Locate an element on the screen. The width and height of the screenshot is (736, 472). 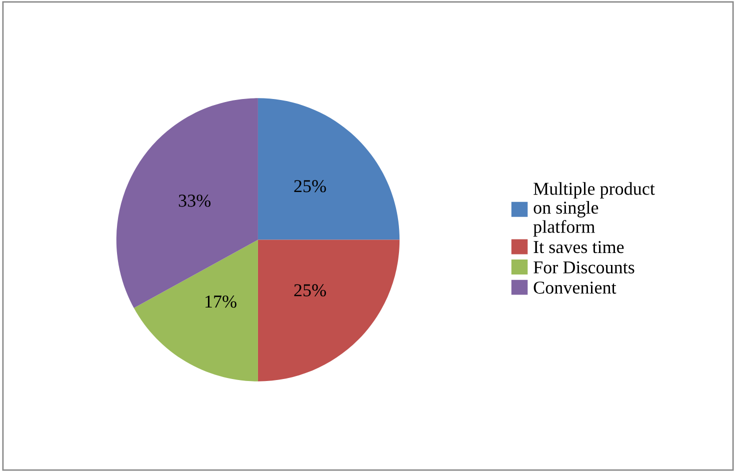
data-label: 17% is located at coordinates (221, 301).